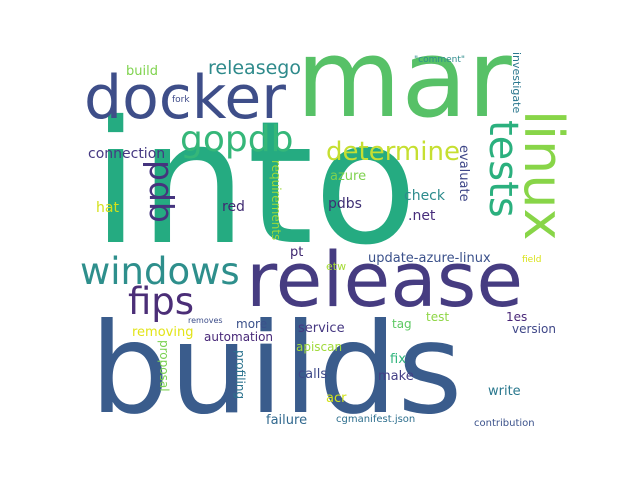  Describe the element at coordinates (422, 216) in the screenshot. I see `word-19: .net` at that location.